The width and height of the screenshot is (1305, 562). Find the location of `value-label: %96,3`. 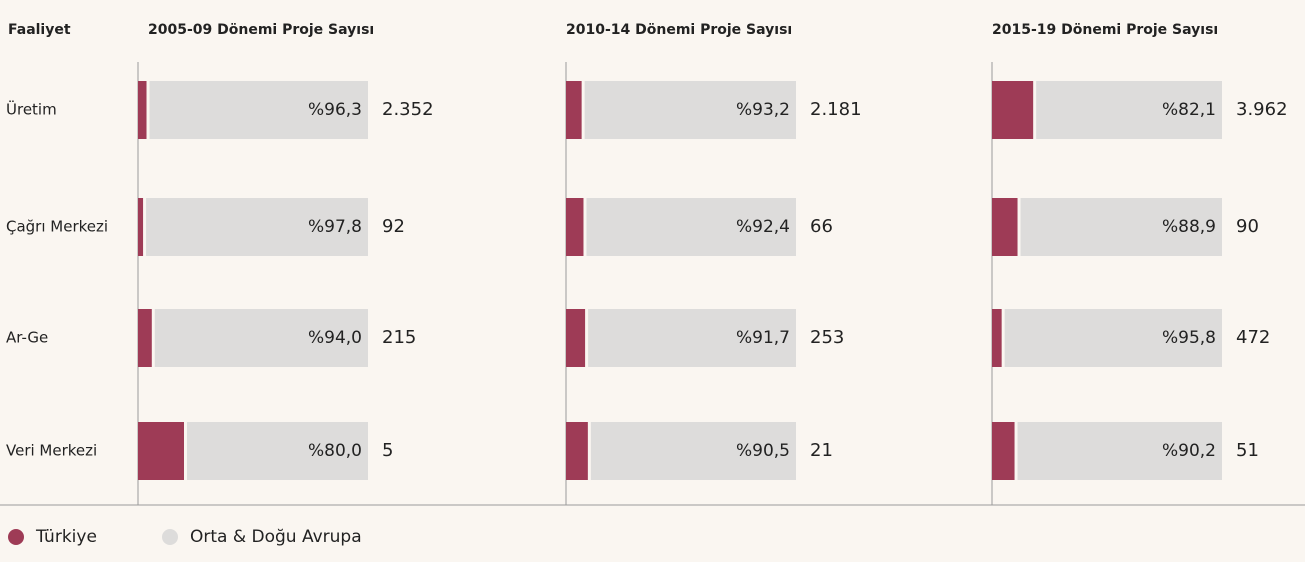

value-label: %96,3 is located at coordinates (335, 110).